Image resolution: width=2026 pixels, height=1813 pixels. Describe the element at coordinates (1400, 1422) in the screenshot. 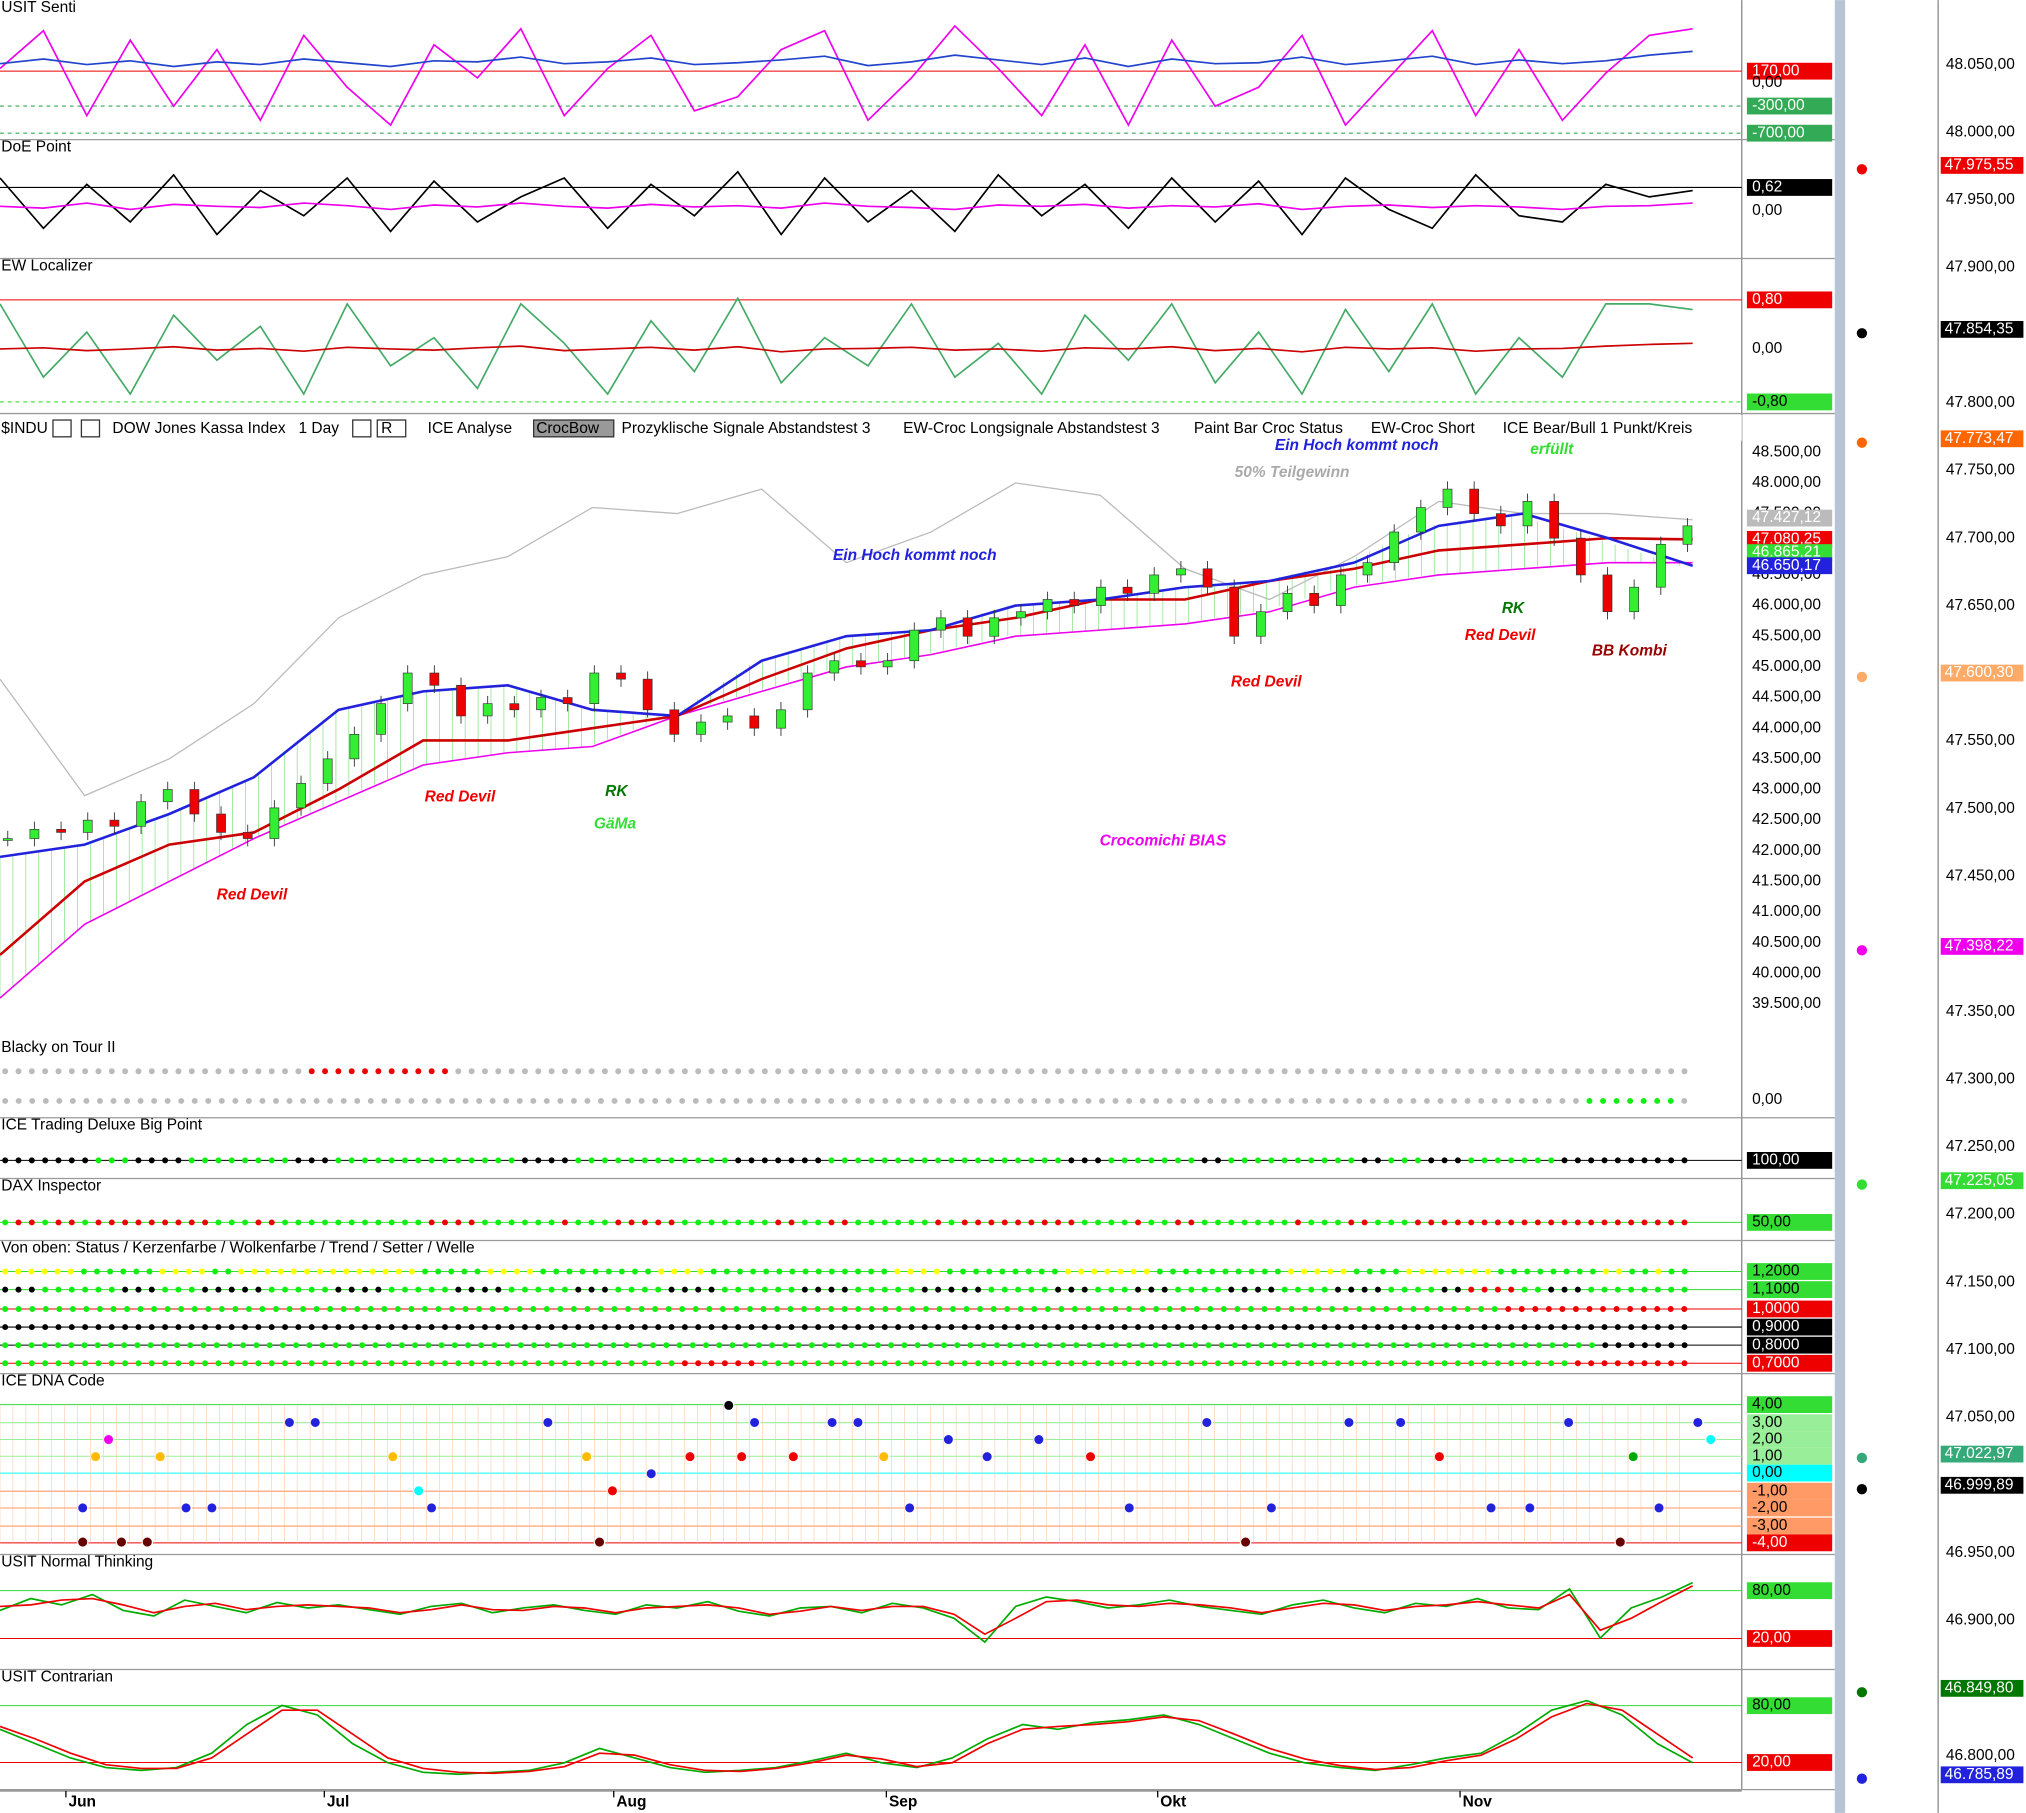

I see `dna-dot` at that location.